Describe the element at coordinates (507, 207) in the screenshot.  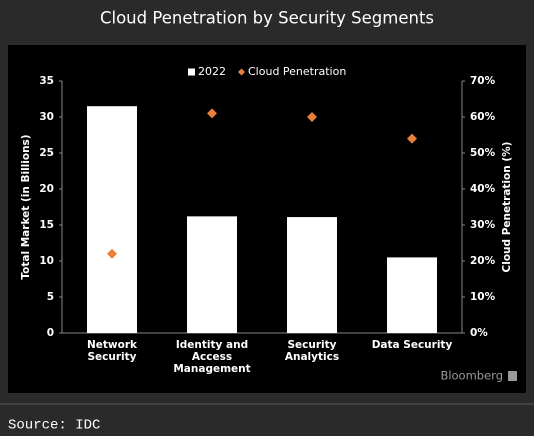
I see `y2-axis-title: Cloud Penetration (%)` at that location.